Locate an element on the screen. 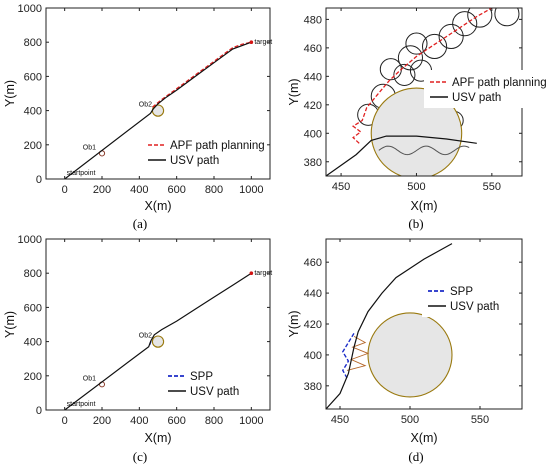  caption-d: (d) is located at coordinates (415, 456).